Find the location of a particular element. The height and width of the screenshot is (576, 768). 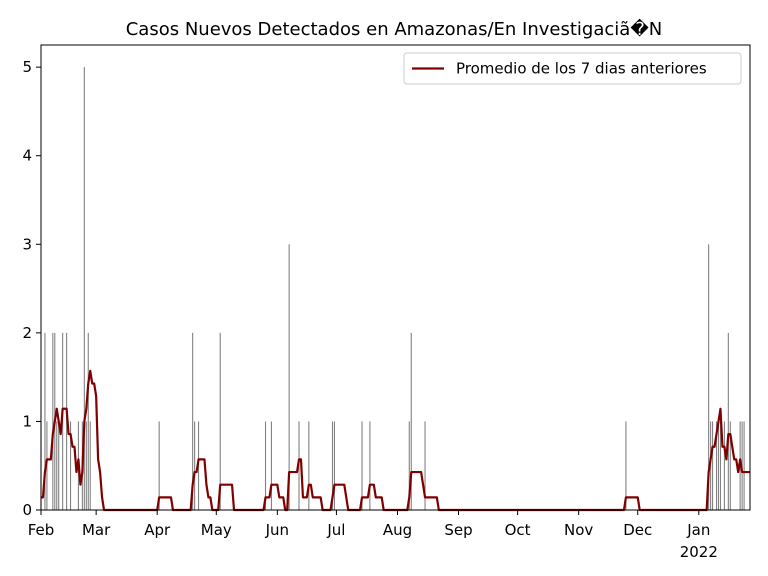

y-tick-label: 4 is located at coordinates (27, 156).